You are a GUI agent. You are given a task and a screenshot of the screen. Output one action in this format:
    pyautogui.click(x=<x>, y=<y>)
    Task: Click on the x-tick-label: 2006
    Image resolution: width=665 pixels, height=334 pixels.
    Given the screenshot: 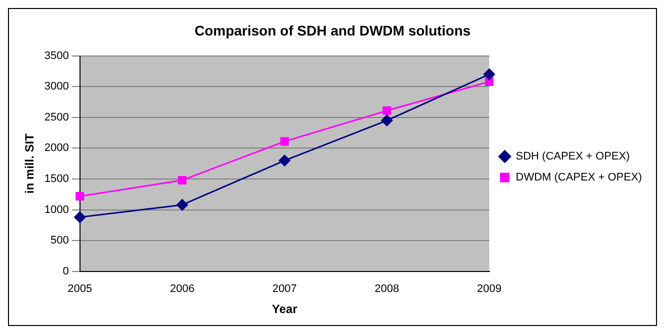 What is the action you would take?
    pyautogui.click(x=182, y=289)
    